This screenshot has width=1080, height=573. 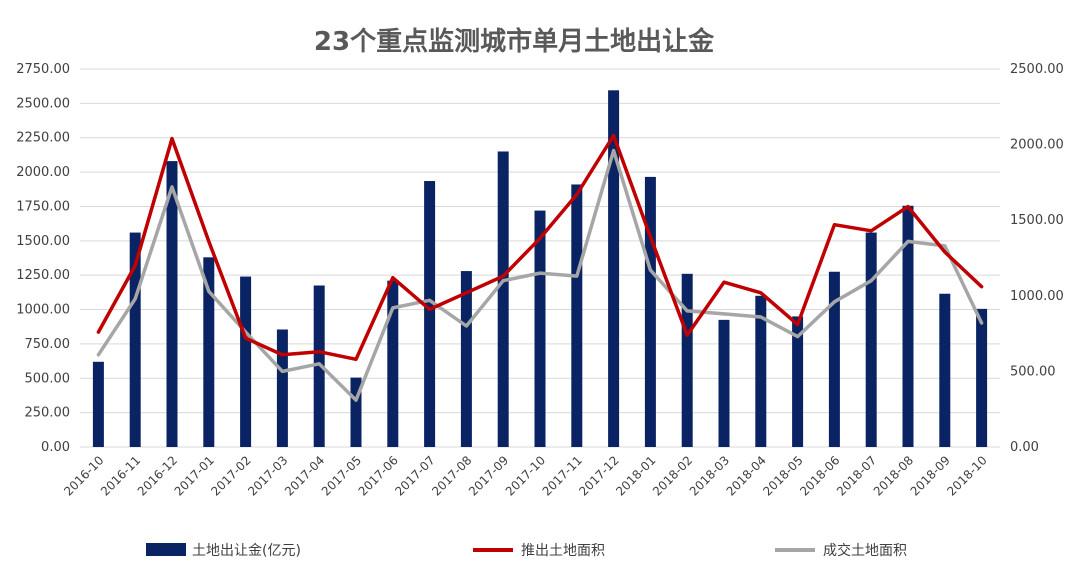 I want to click on right-tick-label: 500.00, so click(x=1033, y=371).